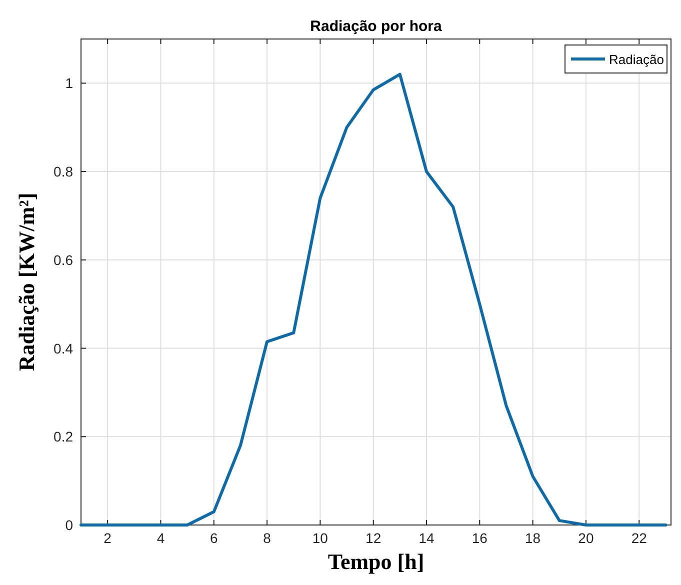 This screenshot has width=681, height=585. What do you see at coordinates (160, 538) in the screenshot?
I see `x-tick-label: 4` at bounding box center [160, 538].